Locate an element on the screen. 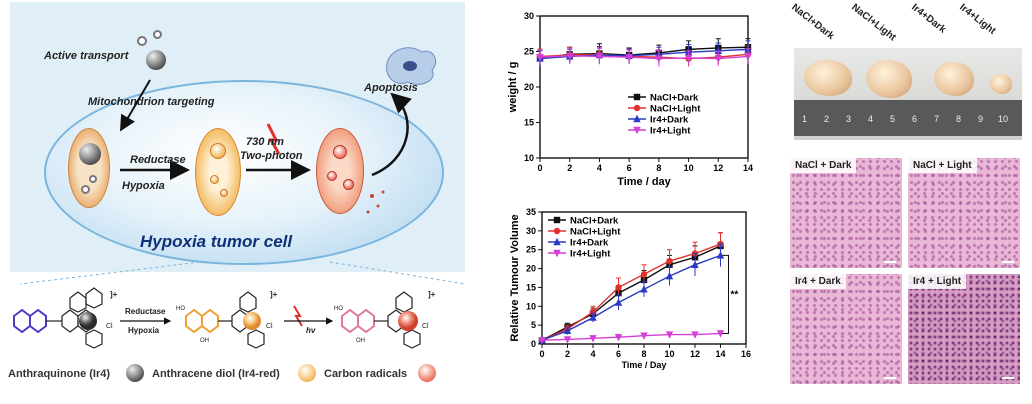 The image size is (1032, 404). tumor-ir4-dark is located at coordinates (954, 79).